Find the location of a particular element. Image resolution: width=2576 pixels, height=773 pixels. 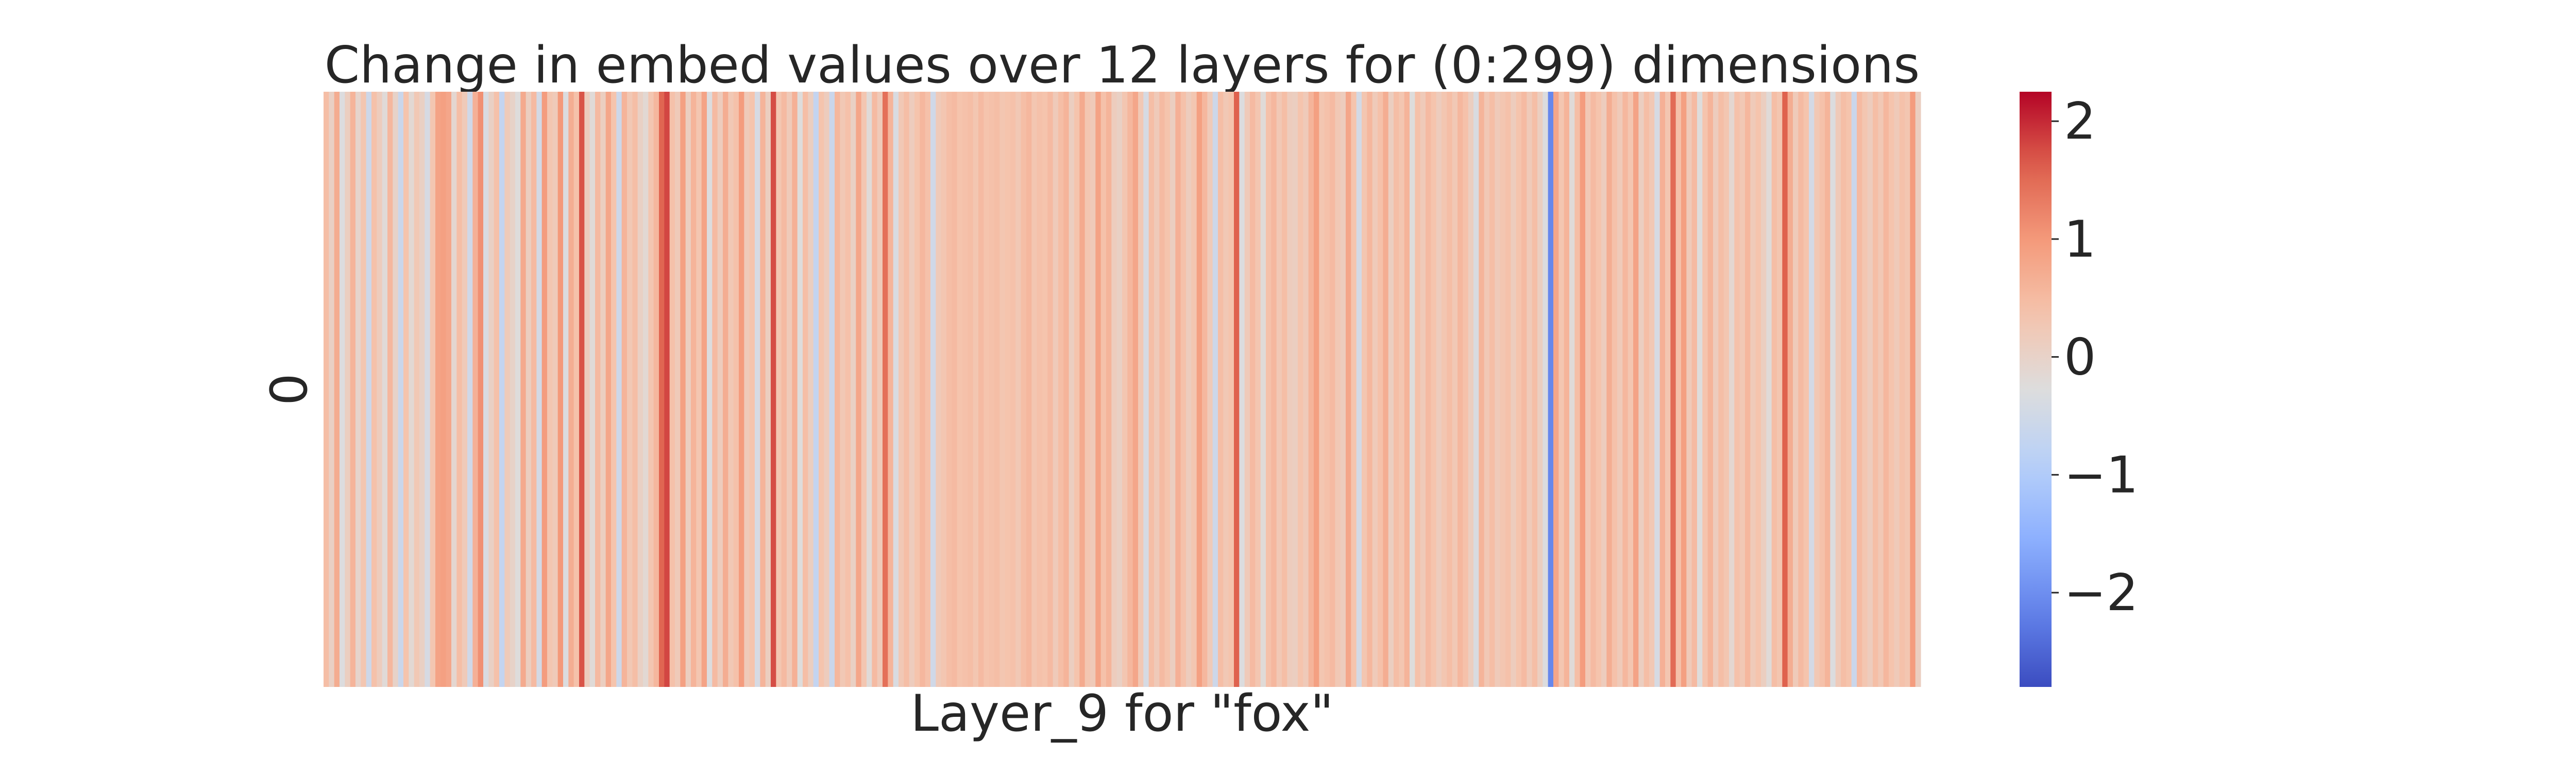

colorbar-ticks: 2 1 0 −1 −2 is located at coordinates (2095, 357).